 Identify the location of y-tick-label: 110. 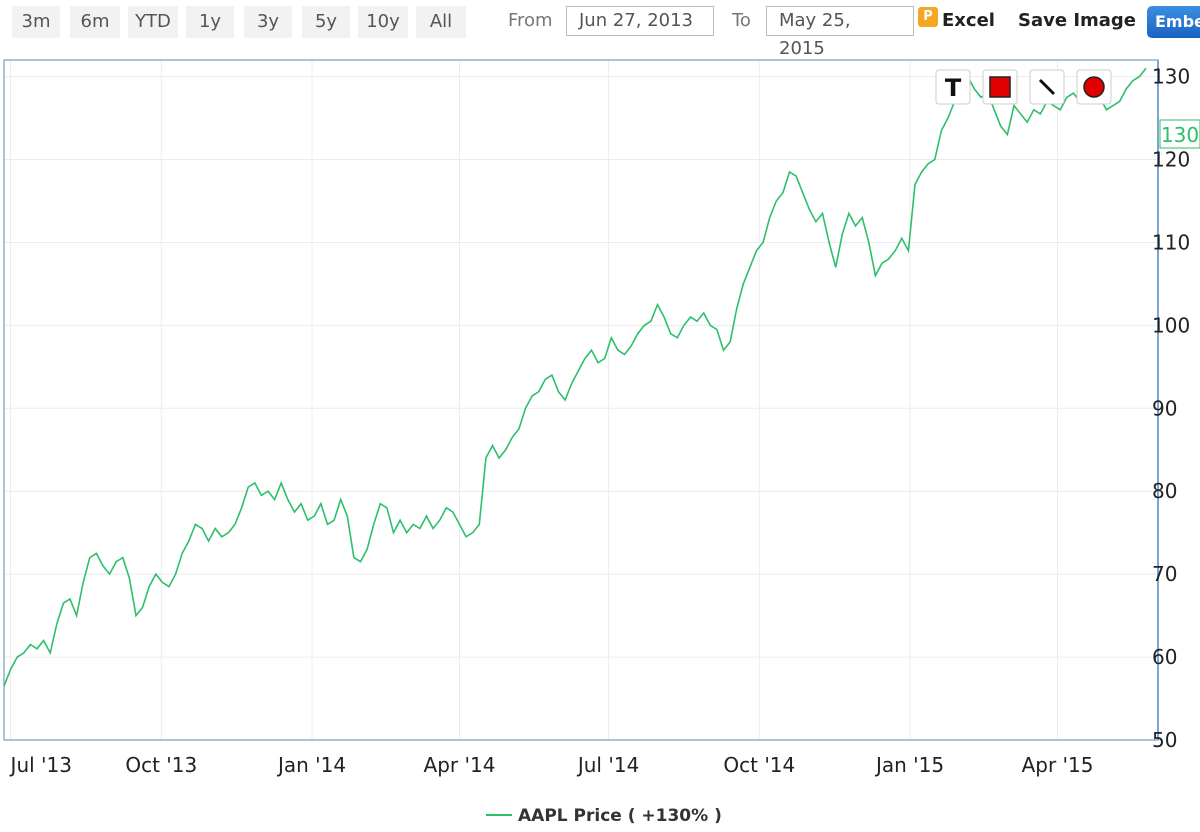
(1171, 242).